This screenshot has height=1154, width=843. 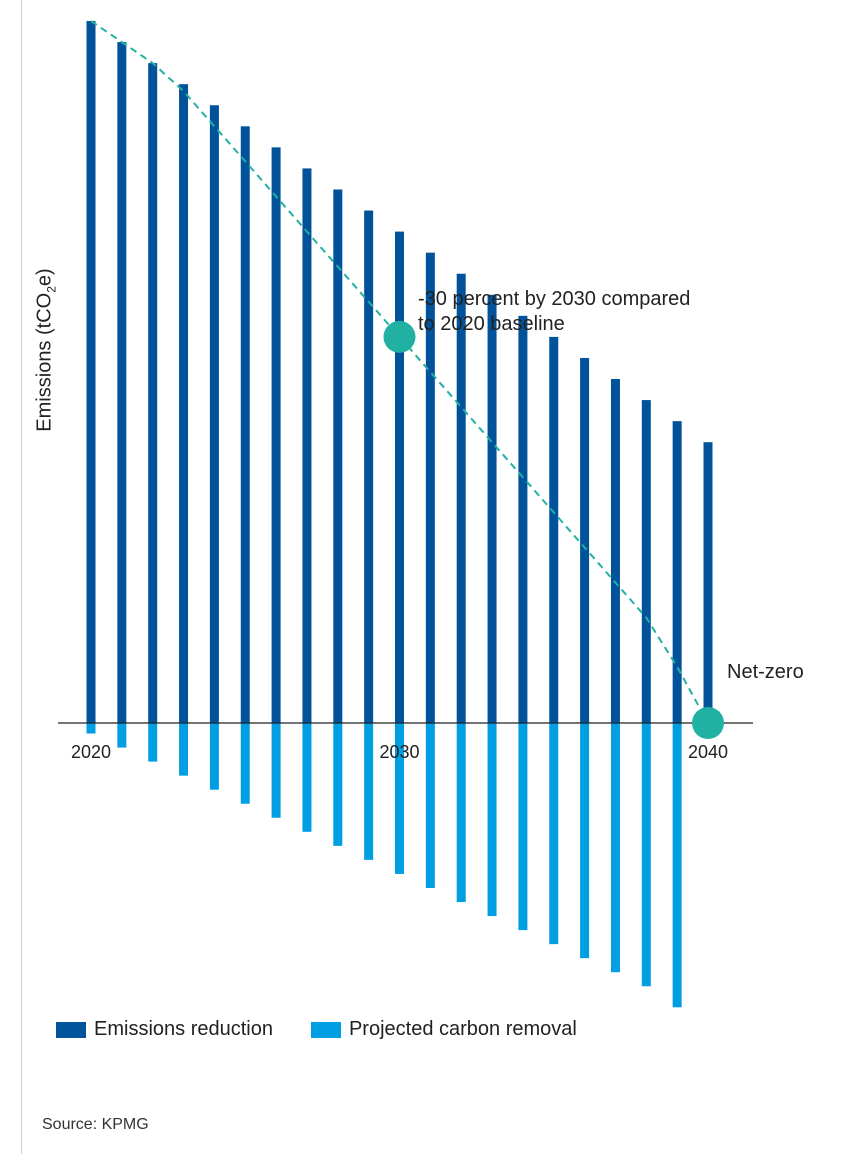 I want to click on netzero-2040-marker, so click(x=708, y=723).